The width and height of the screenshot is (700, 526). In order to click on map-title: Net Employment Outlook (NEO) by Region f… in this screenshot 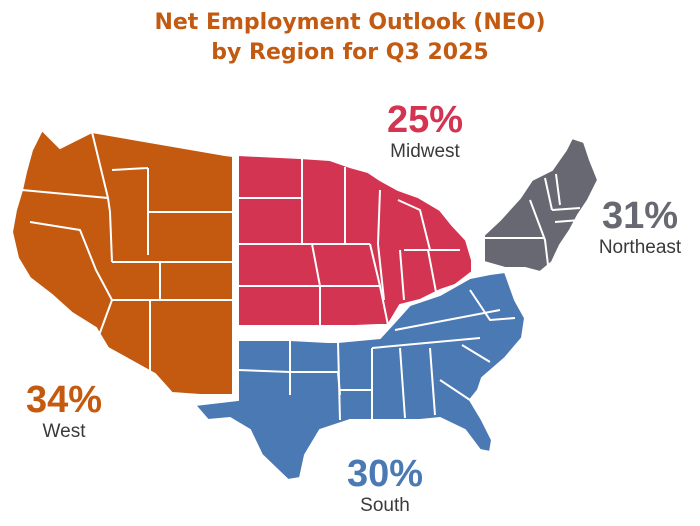, I will do `click(350, 38)`.